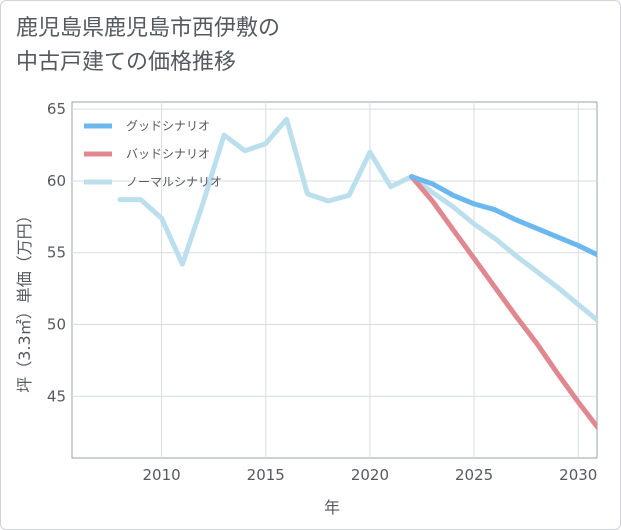 The image size is (621, 530). Describe the element at coordinates (266, 475) in the screenshot. I see `x-tick-label: 2015` at that location.